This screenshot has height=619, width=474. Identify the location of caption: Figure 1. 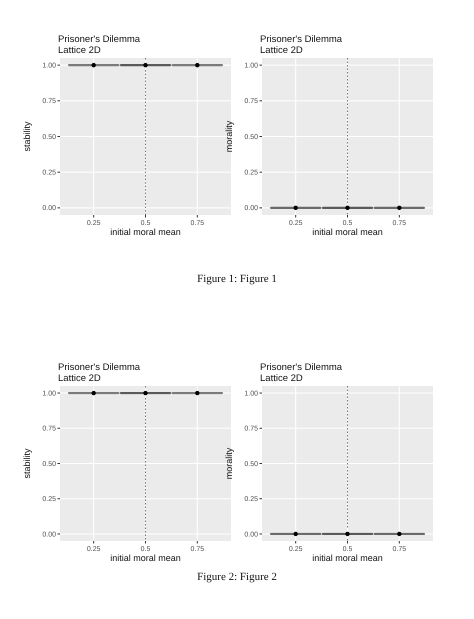
(237, 279).